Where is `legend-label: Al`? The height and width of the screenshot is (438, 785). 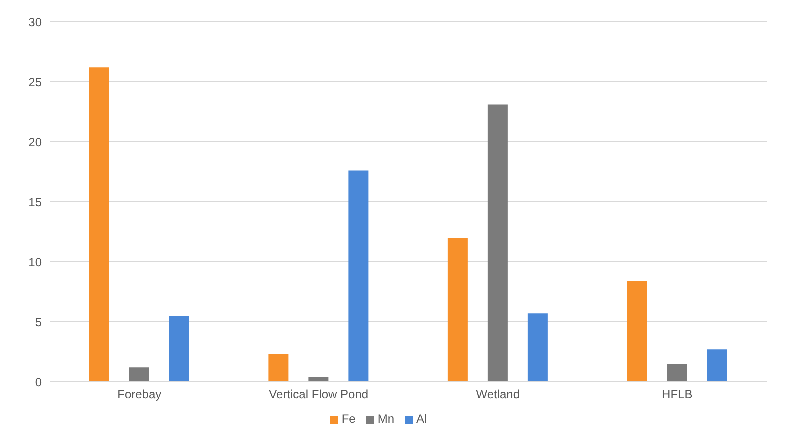 legend-label: Al is located at coordinates (422, 419).